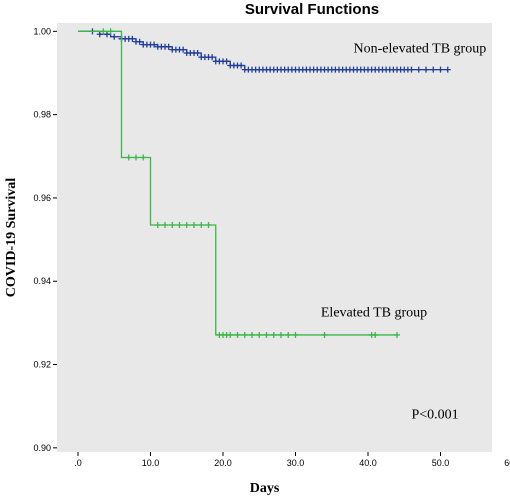  I want to click on y-tick-label: 0.98, so click(42, 115).